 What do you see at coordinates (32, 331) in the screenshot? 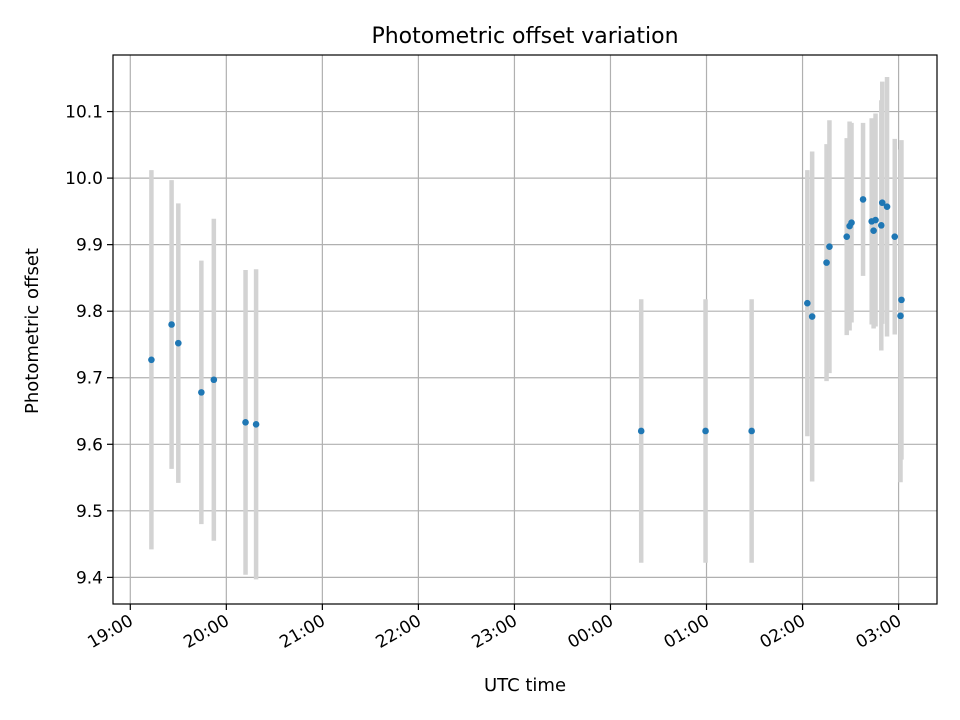
I see `y-axis-title: Photometric offset` at bounding box center [32, 331].